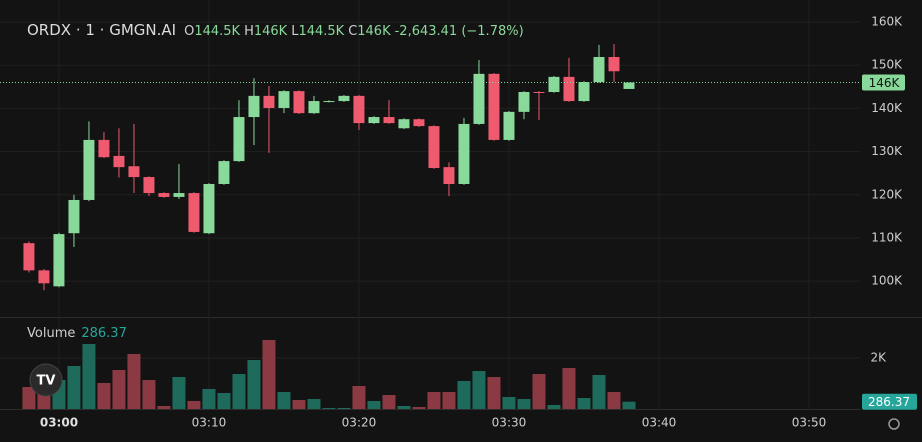 The image size is (922, 442). I want to click on y-tick-label: 130K, so click(887, 151).